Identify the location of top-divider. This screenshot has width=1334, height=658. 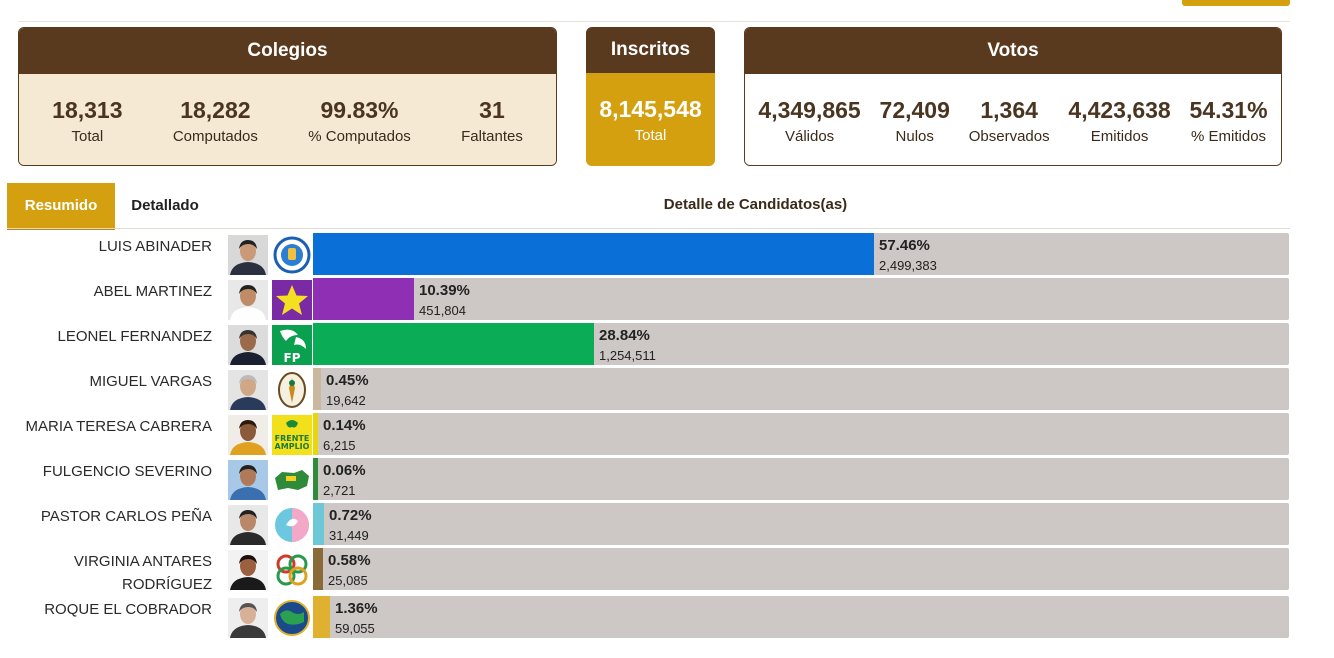
(654, 21).